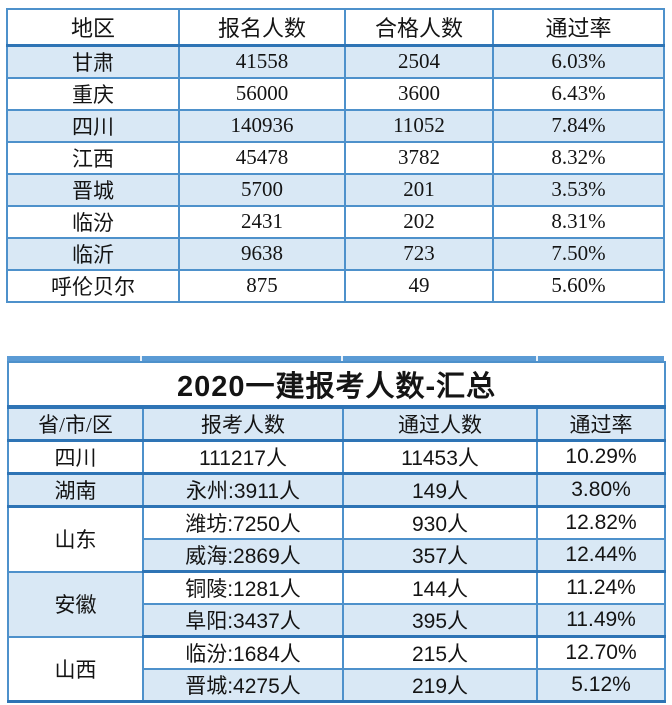  What do you see at coordinates (262, 285) in the screenshot?
I see `cell-registered: 875` at bounding box center [262, 285].